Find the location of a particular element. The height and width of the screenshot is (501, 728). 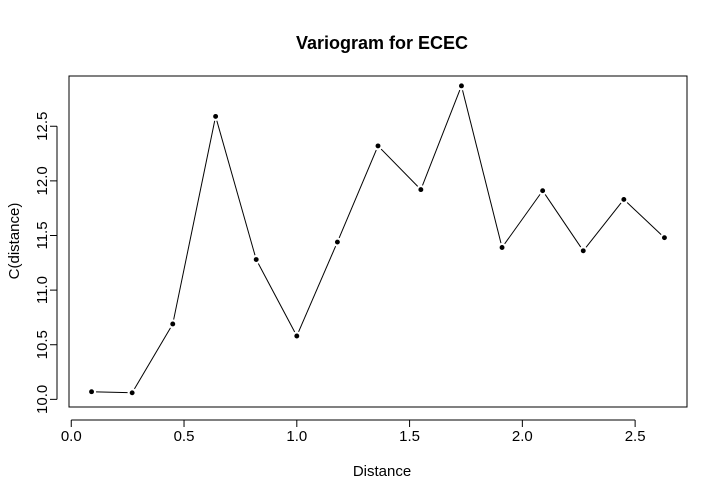

x-tick-label: 1.0 is located at coordinates (296, 436).